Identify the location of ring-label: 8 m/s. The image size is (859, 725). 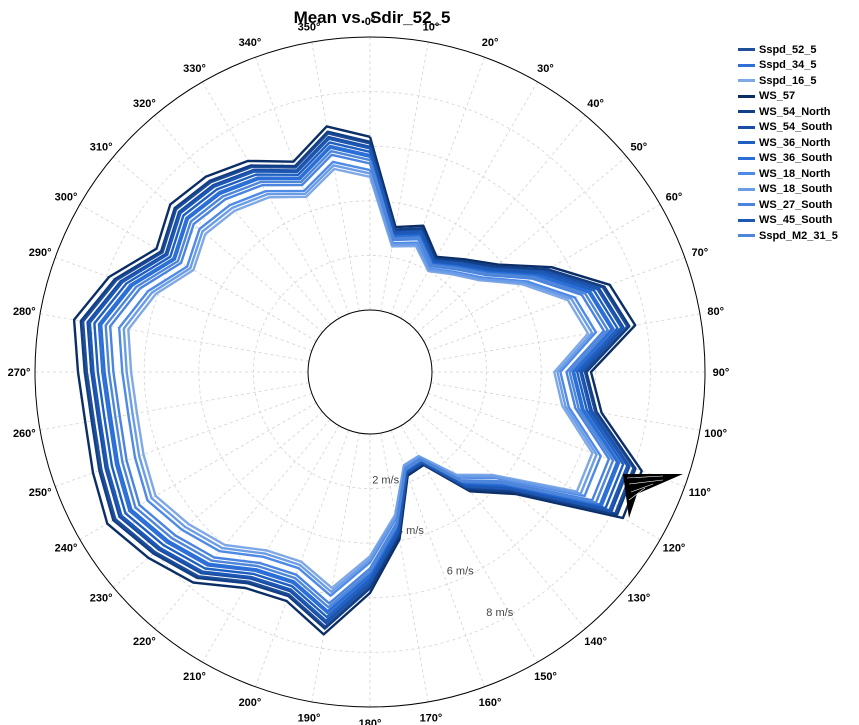
(499, 613).